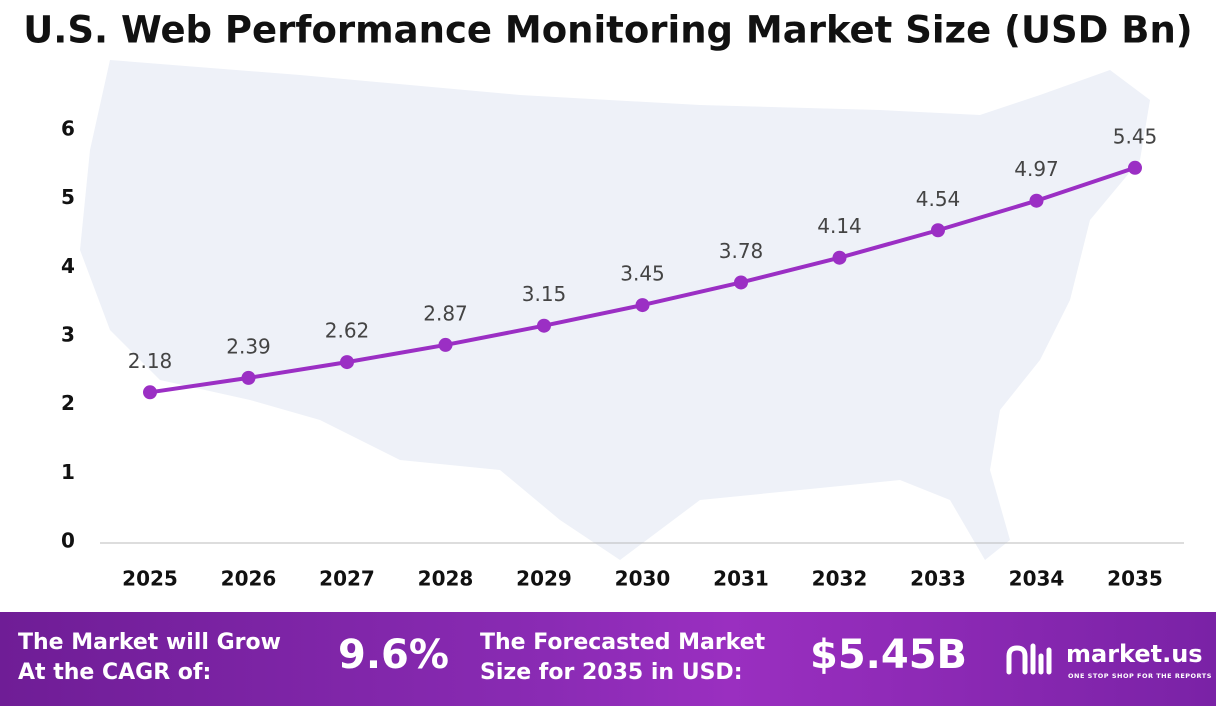  What do you see at coordinates (115, 672) in the screenshot?
I see `cagr-label-2: At the CAGR of:` at bounding box center [115, 672].